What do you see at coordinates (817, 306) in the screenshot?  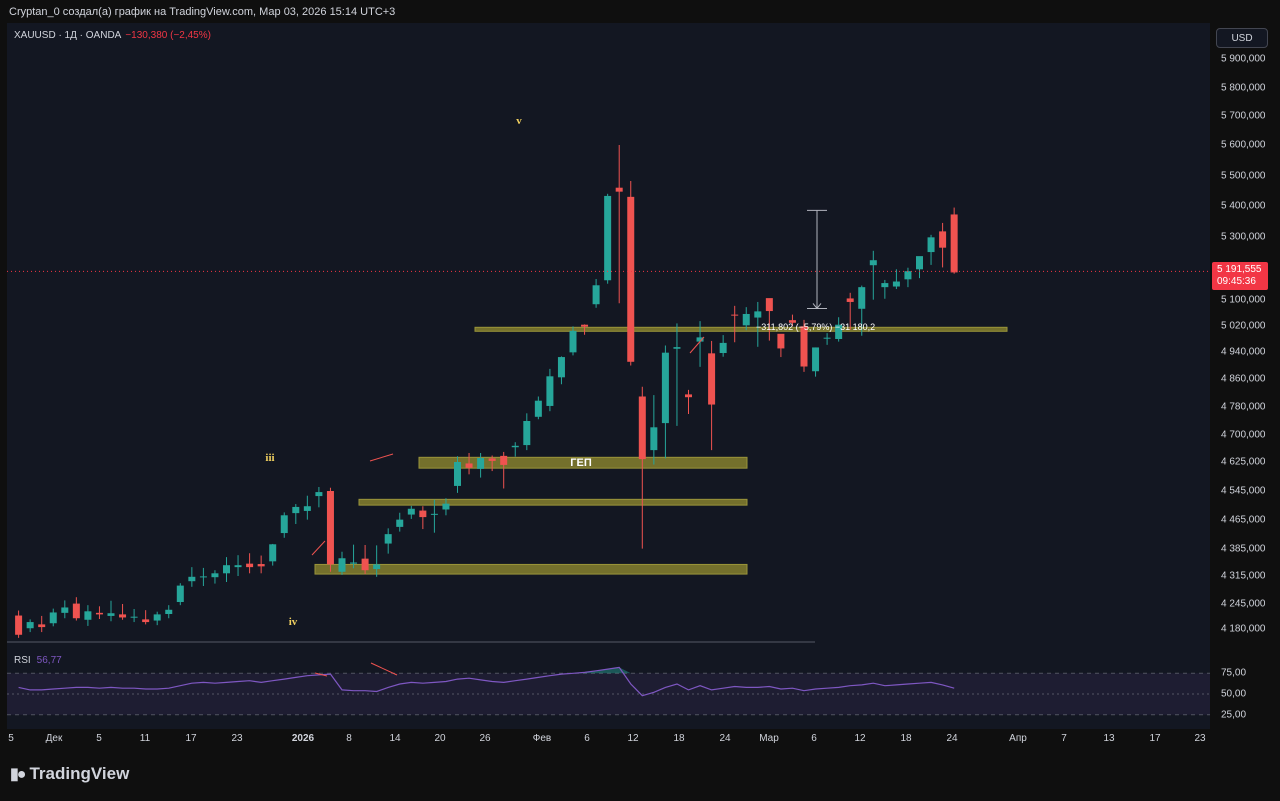 I see `measure-arrow-icon` at bounding box center [817, 306].